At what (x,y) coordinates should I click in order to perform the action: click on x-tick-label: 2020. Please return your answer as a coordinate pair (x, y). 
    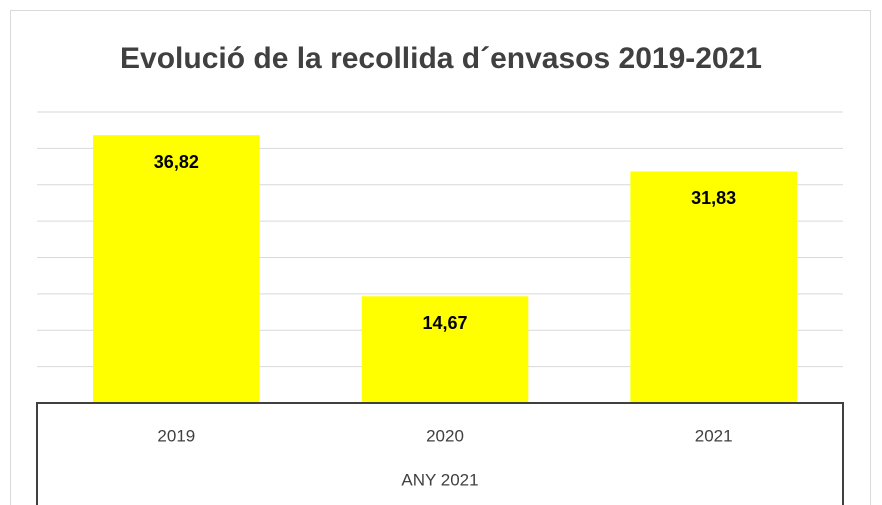
    Looking at the image, I should click on (445, 435).